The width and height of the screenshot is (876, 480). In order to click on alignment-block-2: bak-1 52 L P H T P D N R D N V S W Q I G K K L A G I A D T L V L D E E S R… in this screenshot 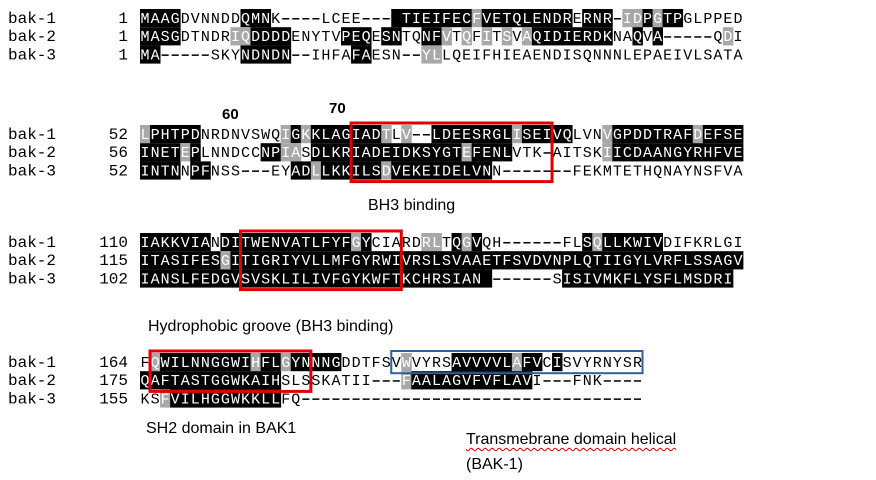, I will do `click(376, 152)`.